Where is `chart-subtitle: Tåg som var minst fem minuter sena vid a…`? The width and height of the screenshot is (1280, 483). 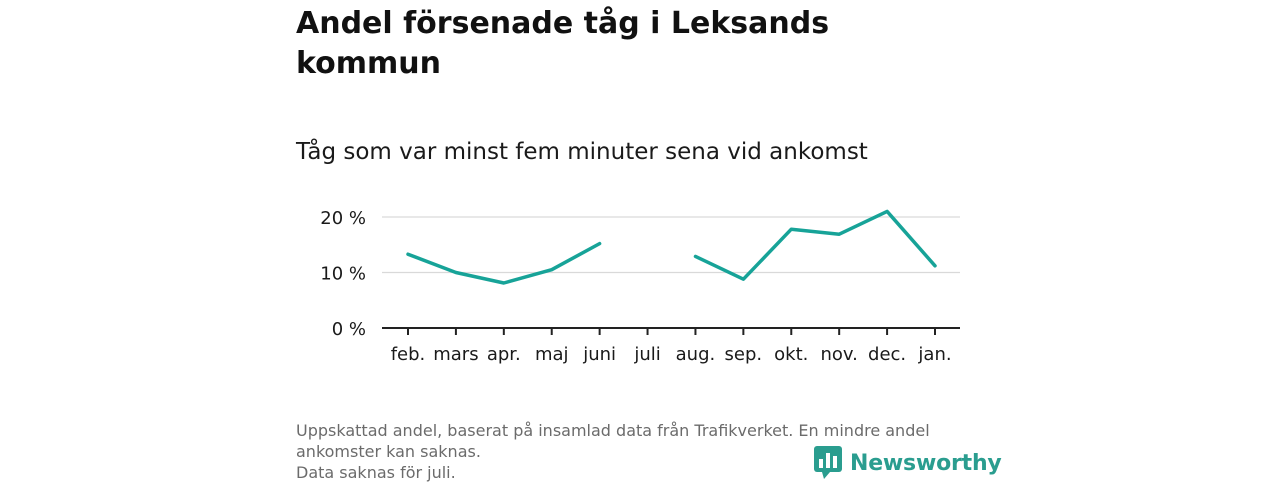 chart-subtitle: Tåg som var minst fem minuter sena vid a… is located at coordinates (582, 152).